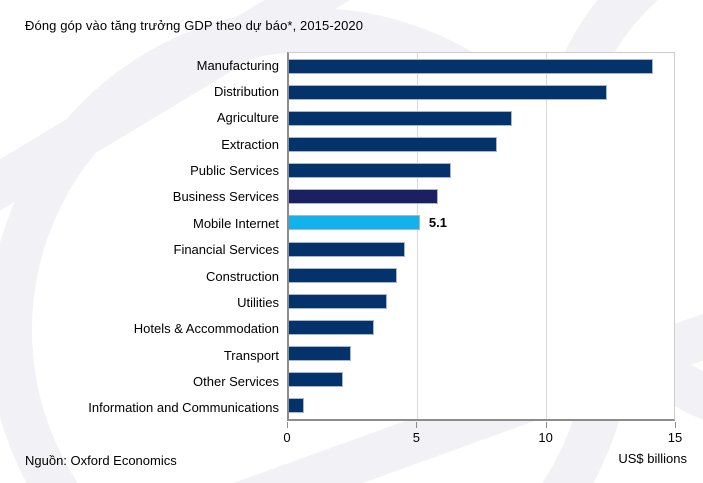 This screenshot has height=483, width=703. What do you see at coordinates (236, 381) in the screenshot?
I see `category-label: Other Services` at bounding box center [236, 381].